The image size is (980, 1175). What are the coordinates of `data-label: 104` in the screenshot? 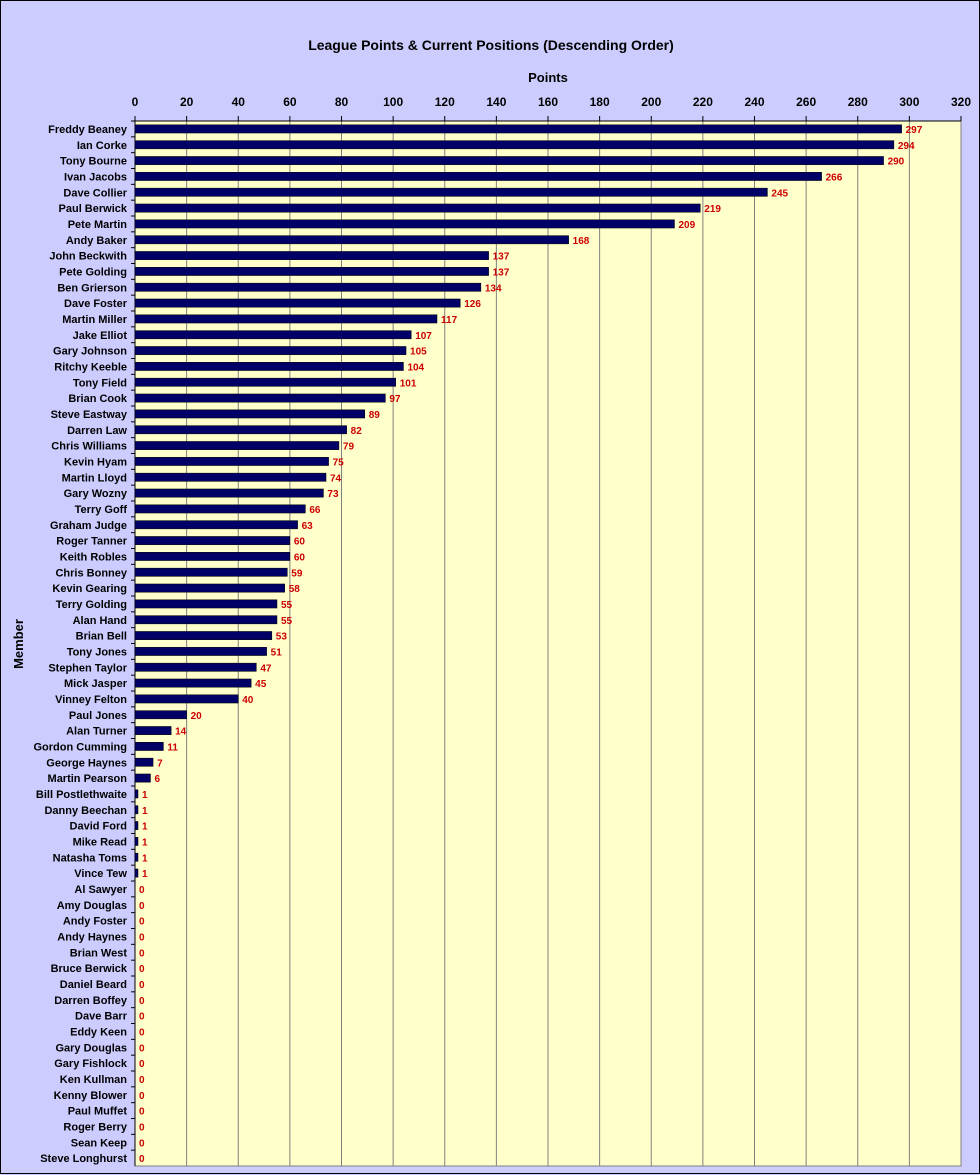 It's located at (415, 367).